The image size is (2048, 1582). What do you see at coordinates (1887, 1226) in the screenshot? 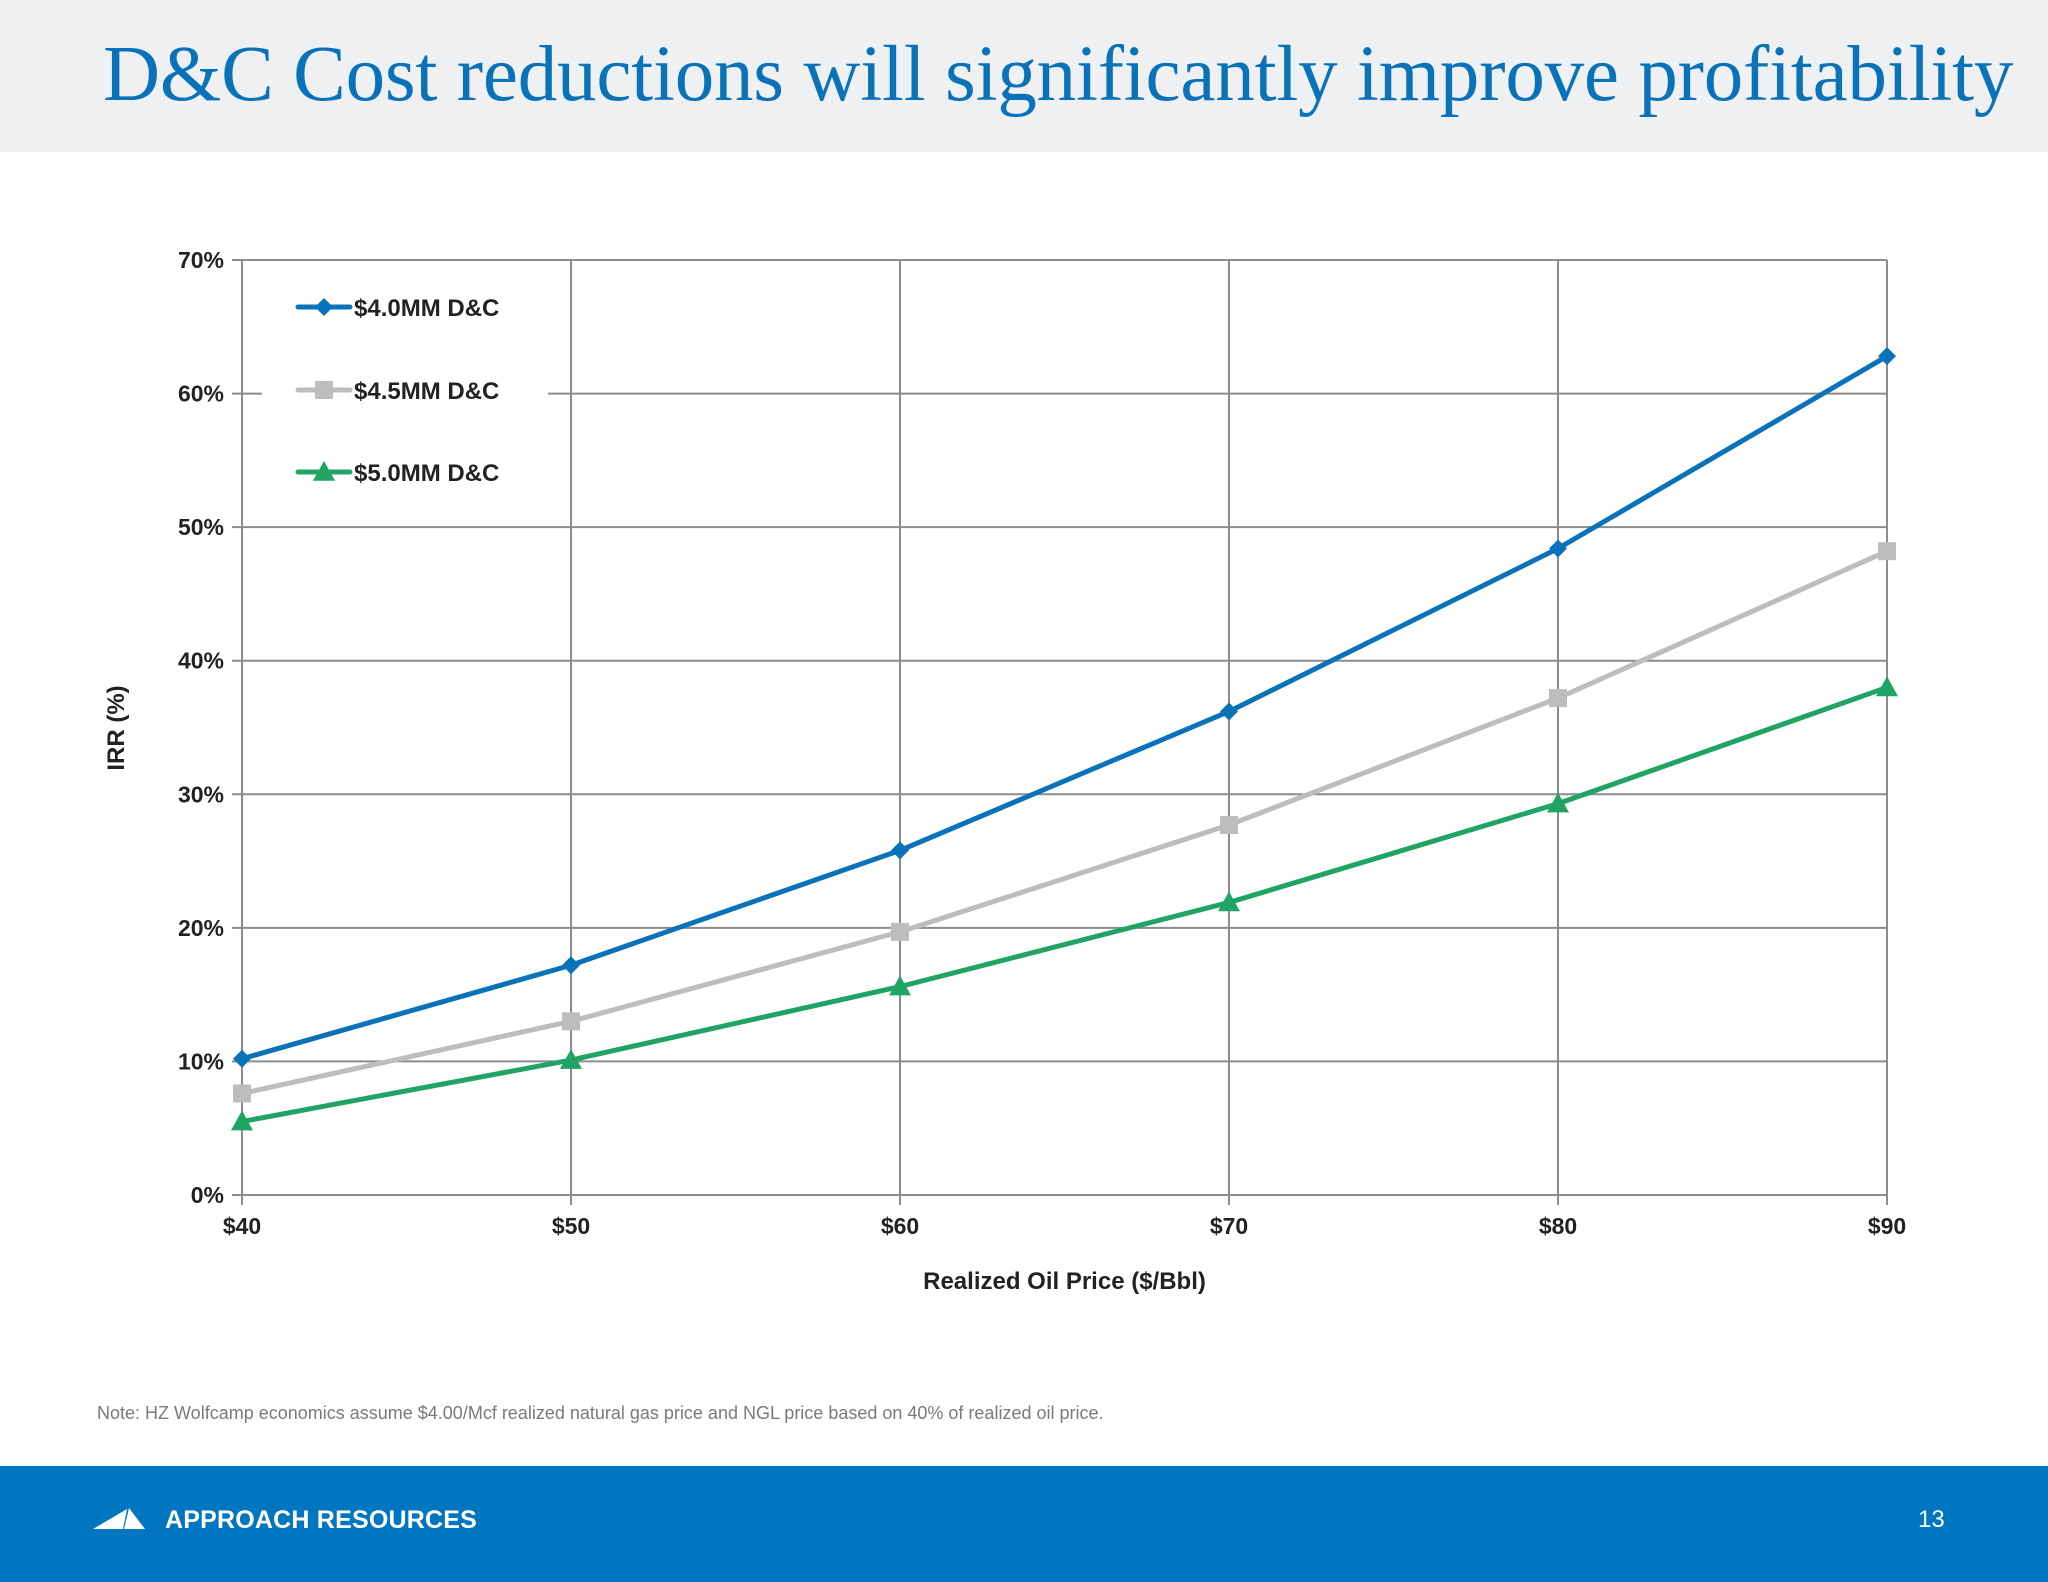
I see `x-tick-label: $90` at bounding box center [1887, 1226].